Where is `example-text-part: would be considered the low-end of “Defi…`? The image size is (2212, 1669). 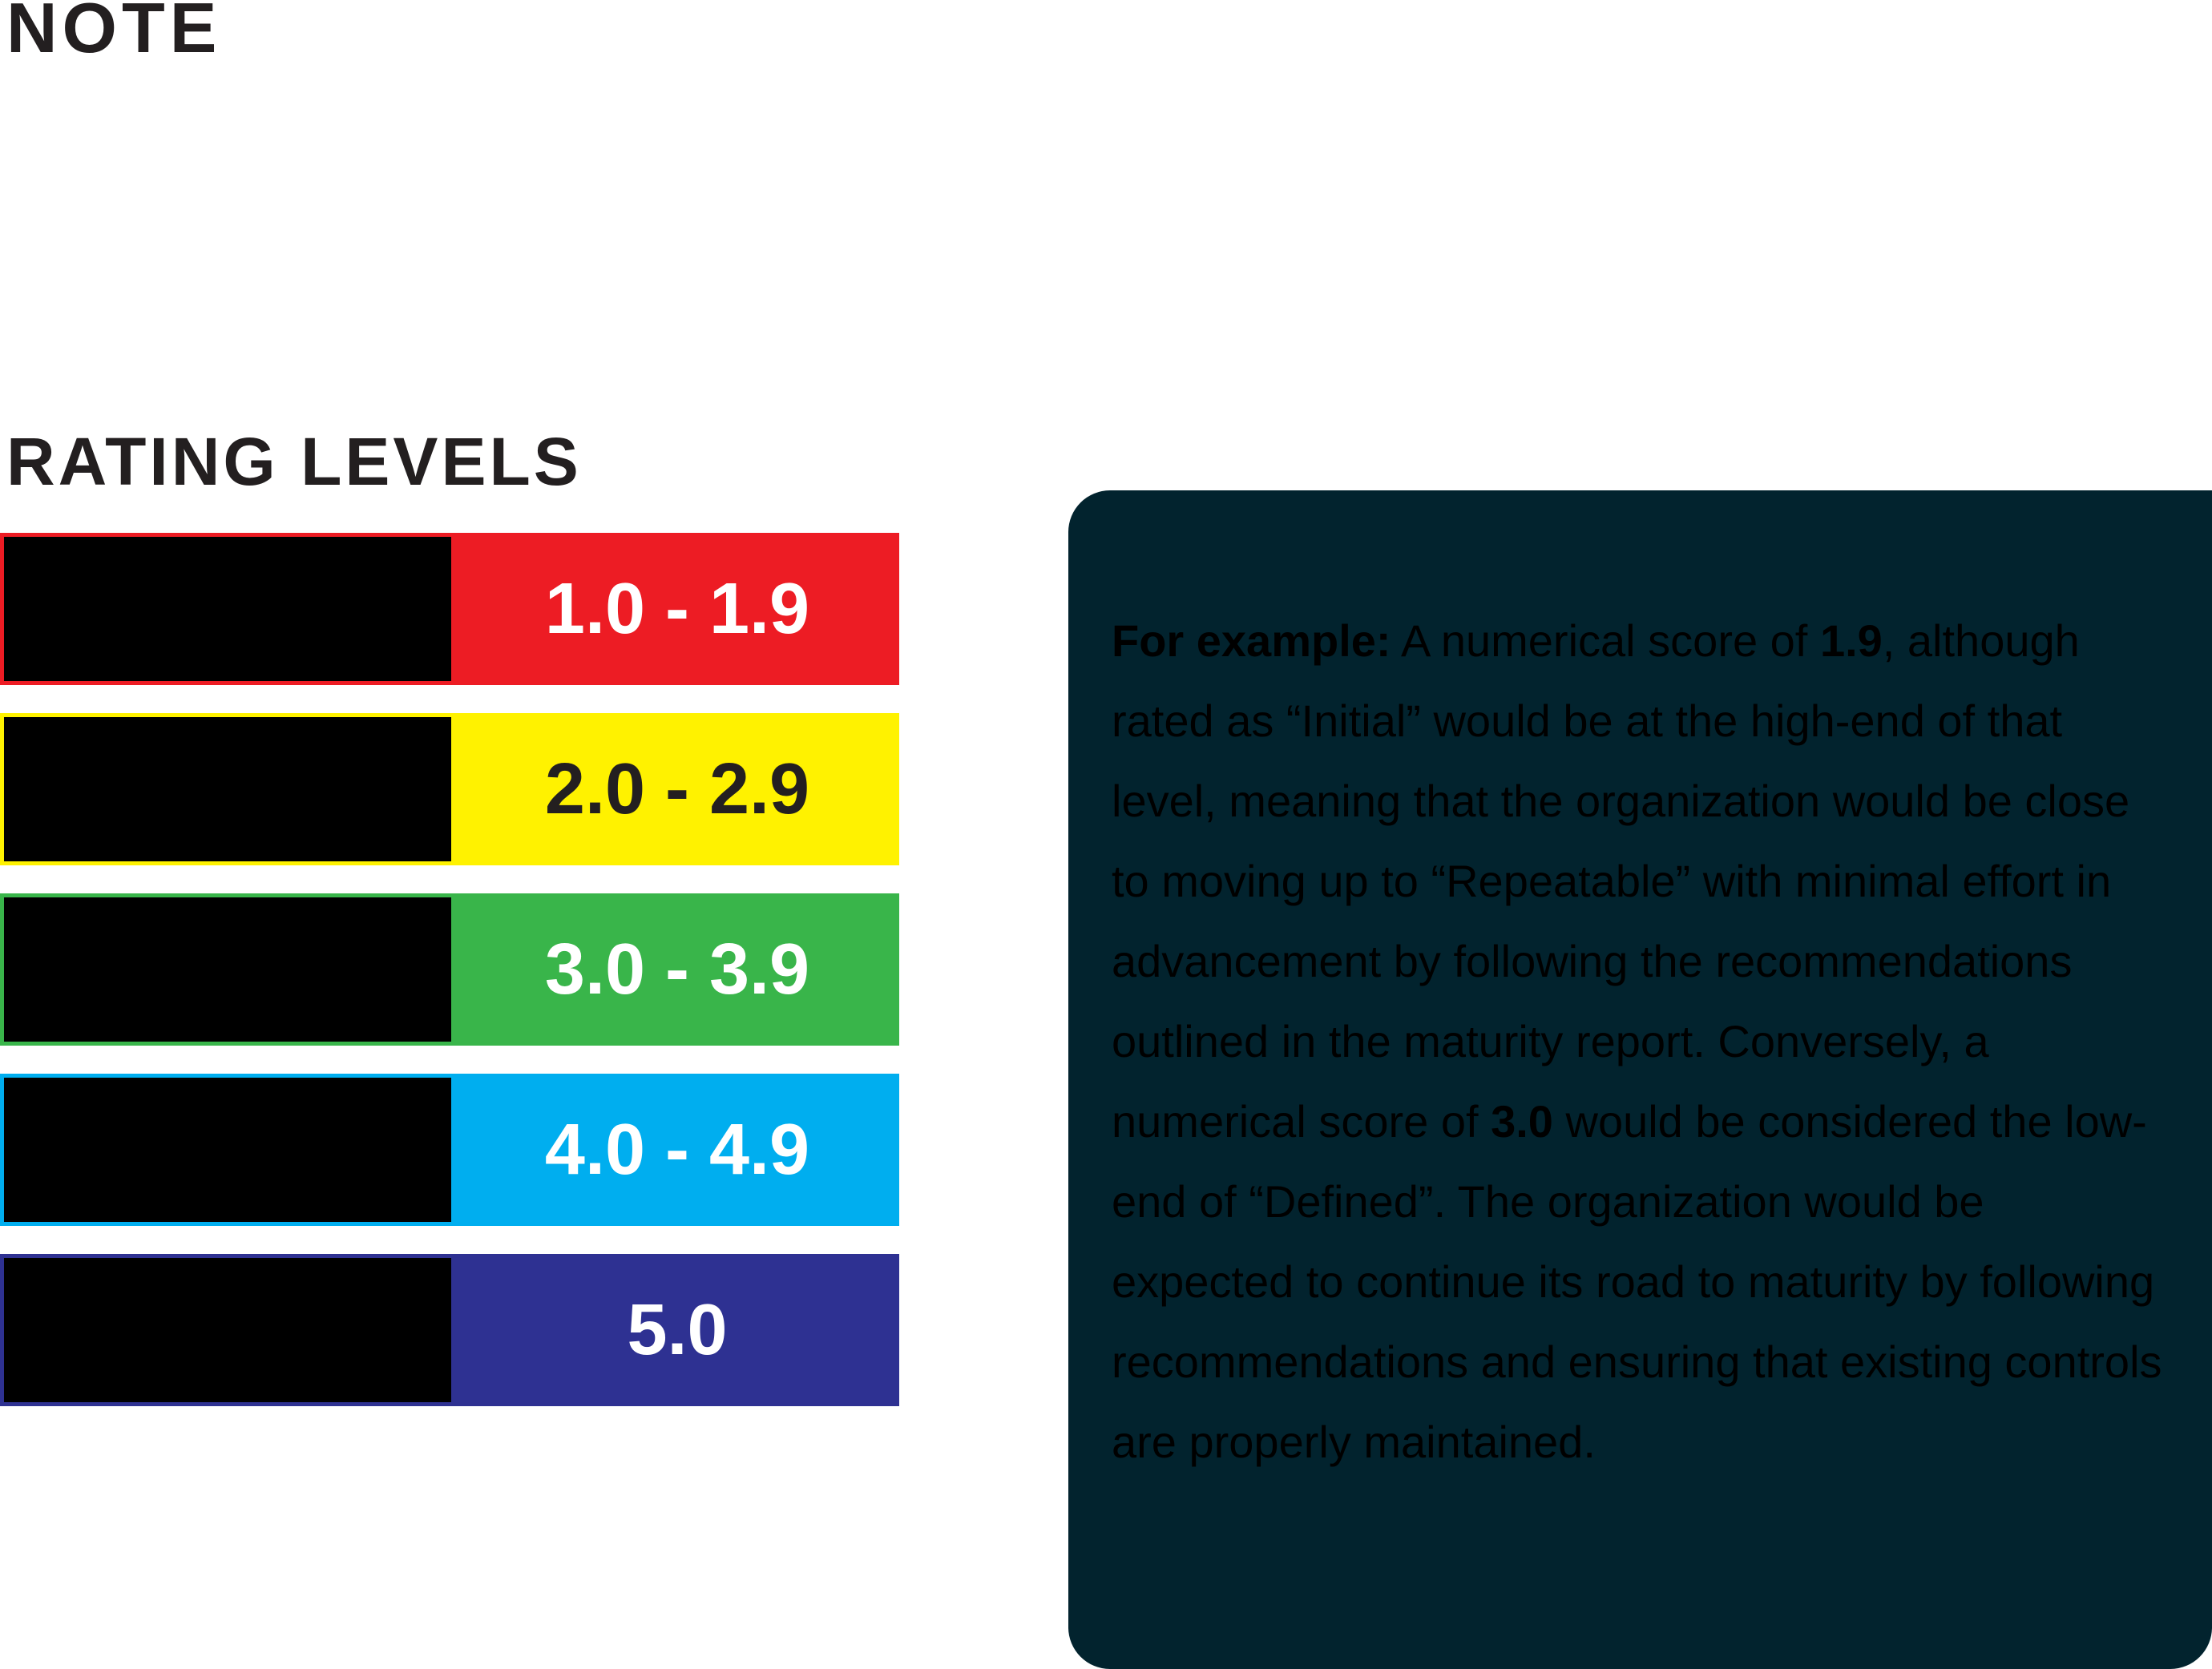
example-text-part: would be considered the low-end of “Defi… is located at coordinates (1637, 1282).